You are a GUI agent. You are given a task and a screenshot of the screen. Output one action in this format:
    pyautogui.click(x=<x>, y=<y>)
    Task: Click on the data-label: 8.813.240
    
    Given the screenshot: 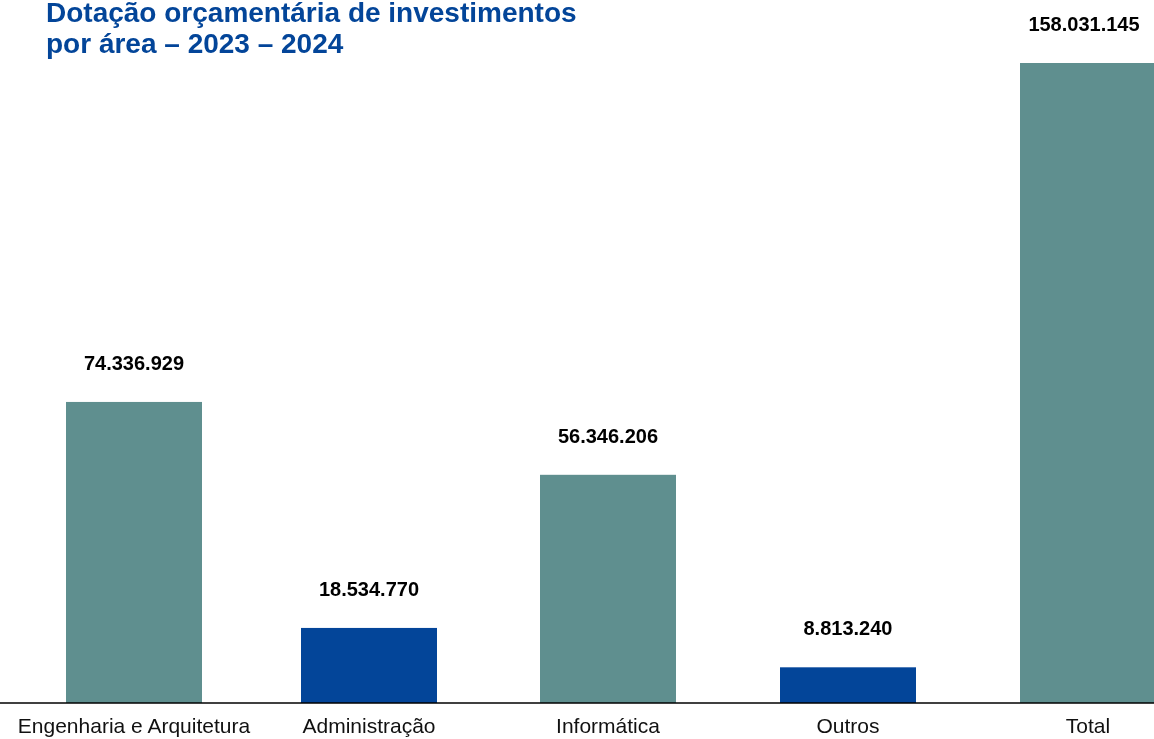 What is the action you would take?
    pyautogui.click(x=848, y=628)
    